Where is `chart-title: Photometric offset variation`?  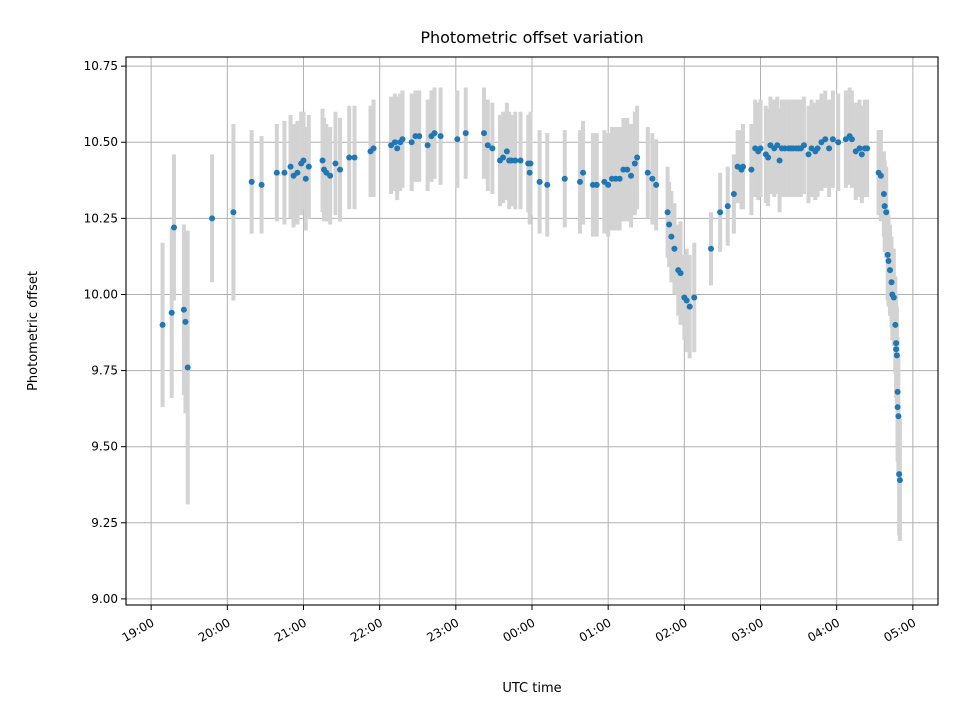 chart-title: Photometric offset variation is located at coordinates (531, 37).